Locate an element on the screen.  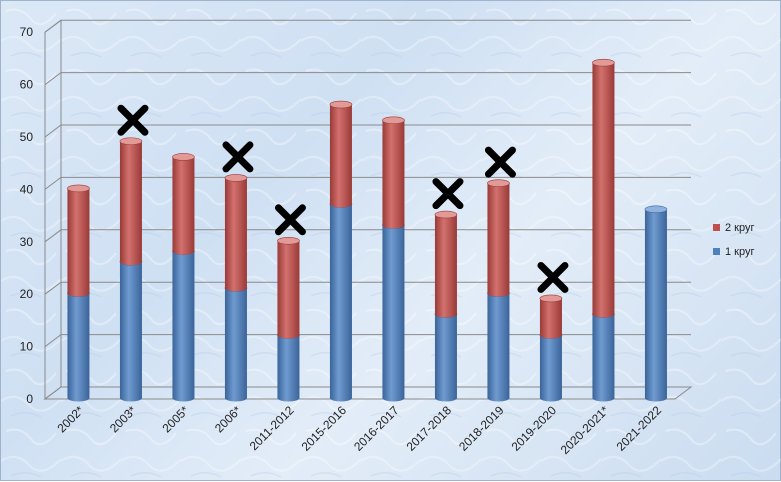
y-tick-label: 20 is located at coordinates (27, 294).